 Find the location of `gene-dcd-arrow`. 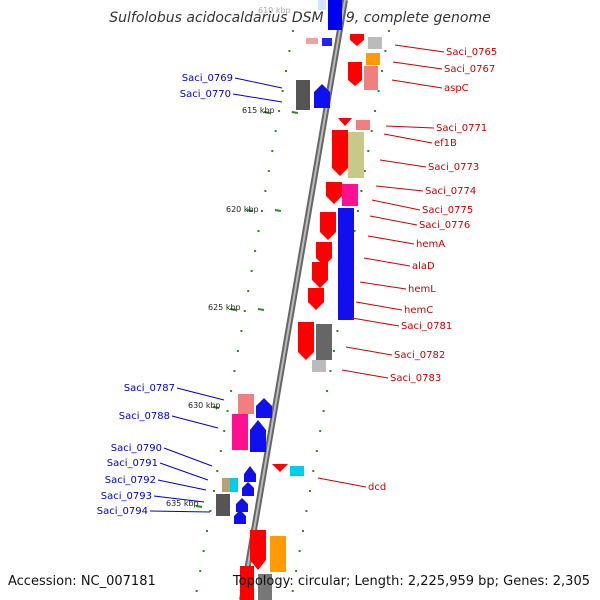

gene-dcd-arrow is located at coordinates (280, 468).